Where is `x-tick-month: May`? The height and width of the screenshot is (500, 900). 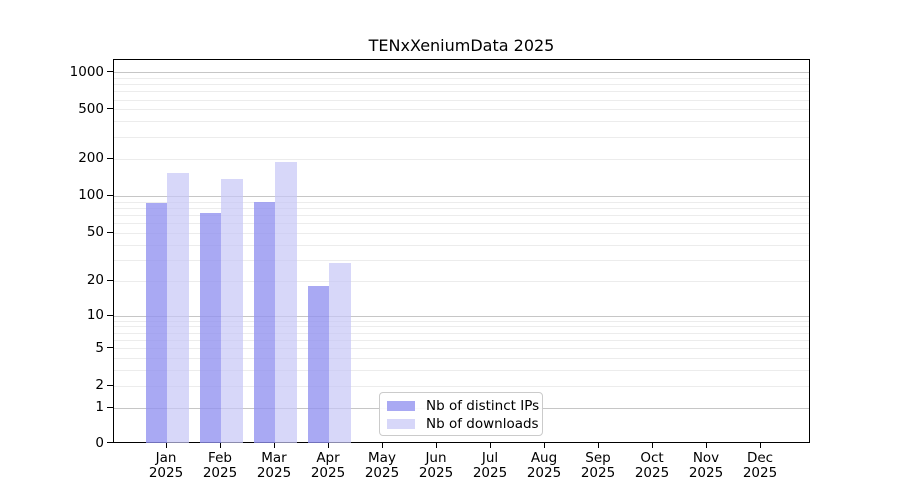
x-tick-month: May is located at coordinates (382, 458).